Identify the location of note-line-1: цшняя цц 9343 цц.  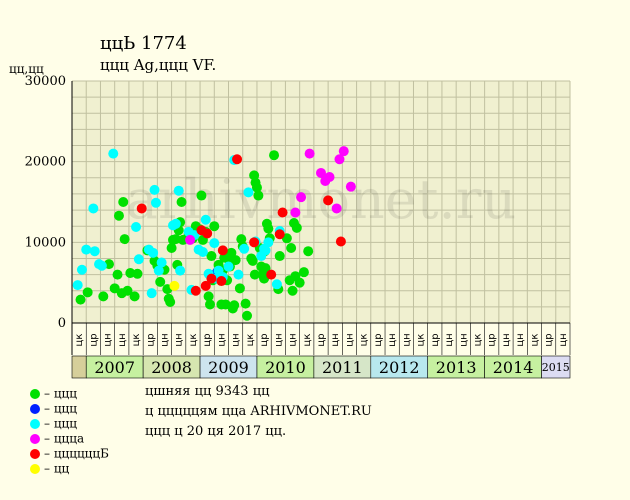
(207, 391).